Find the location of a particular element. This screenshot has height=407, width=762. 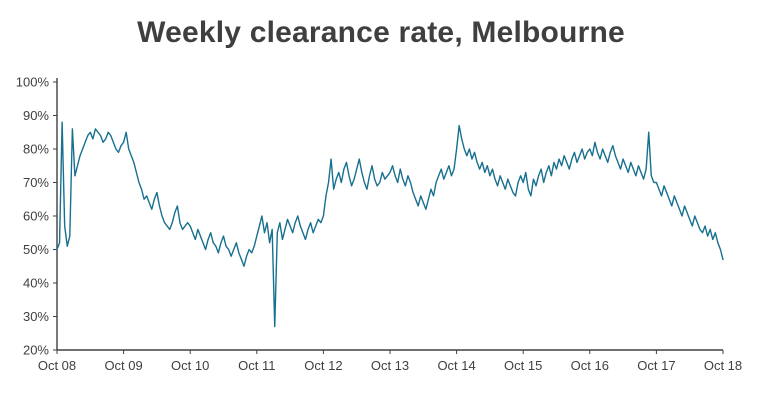

x-axis-label: Oct 18 is located at coordinates (723, 365).